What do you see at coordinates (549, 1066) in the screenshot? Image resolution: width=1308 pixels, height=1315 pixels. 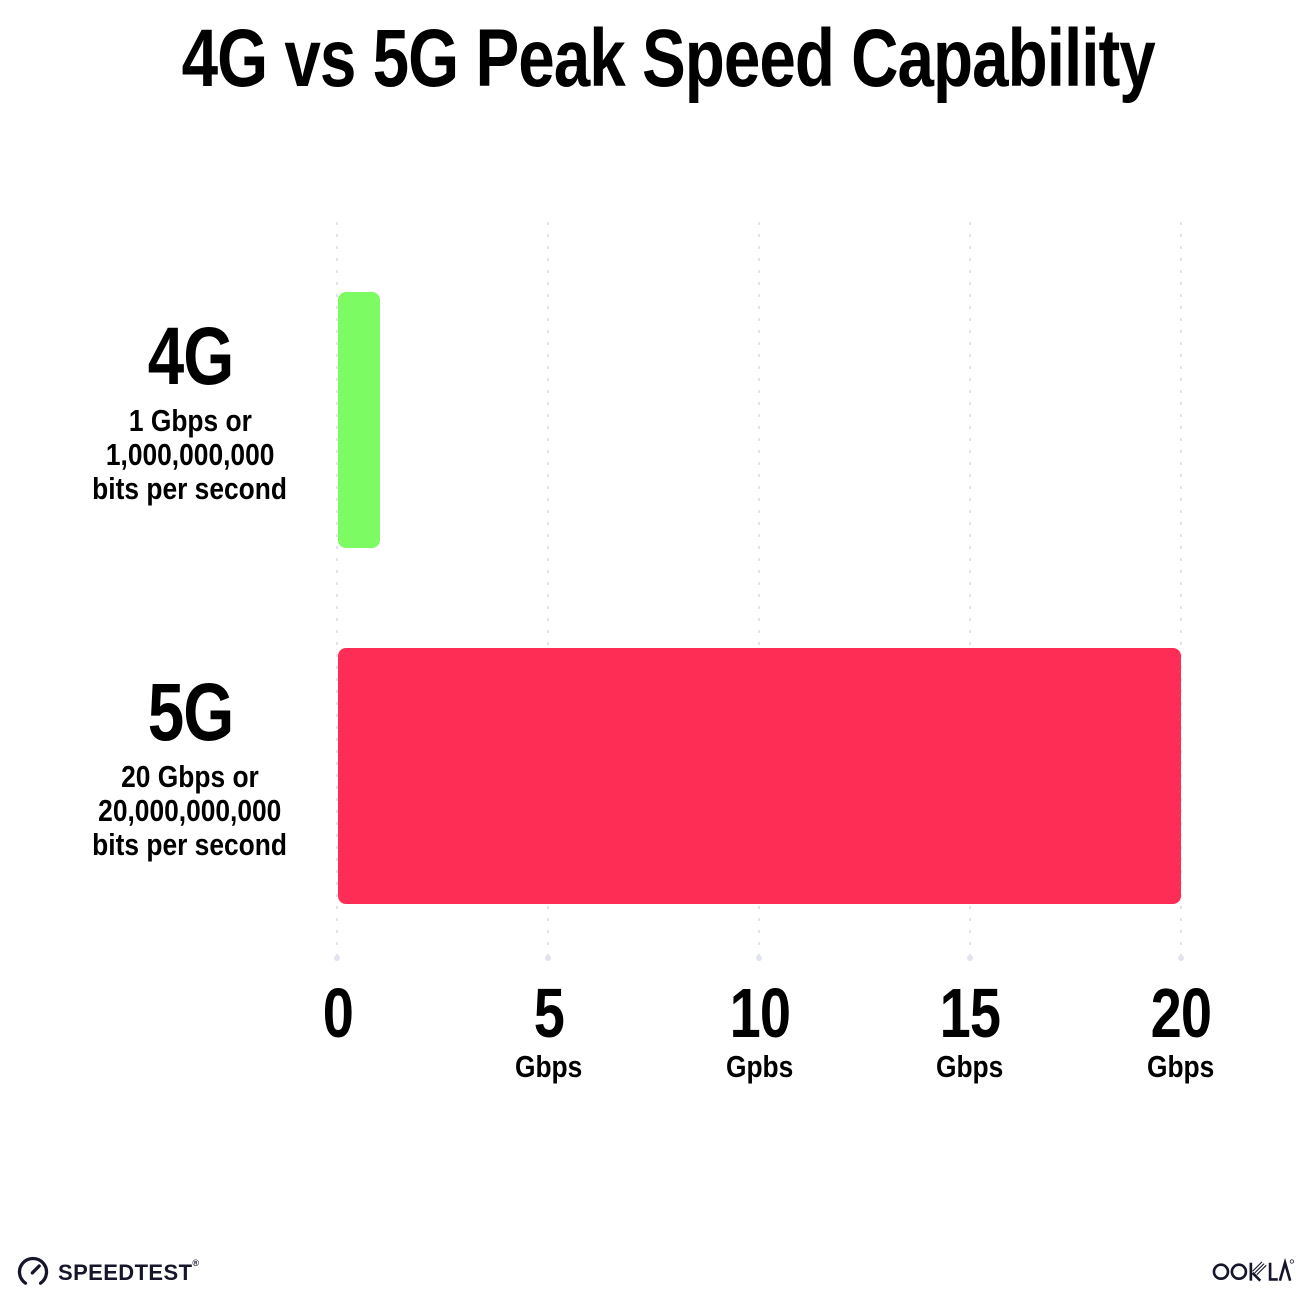 I see `x-tick-5-unit: Gbps` at bounding box center [549, 1066].